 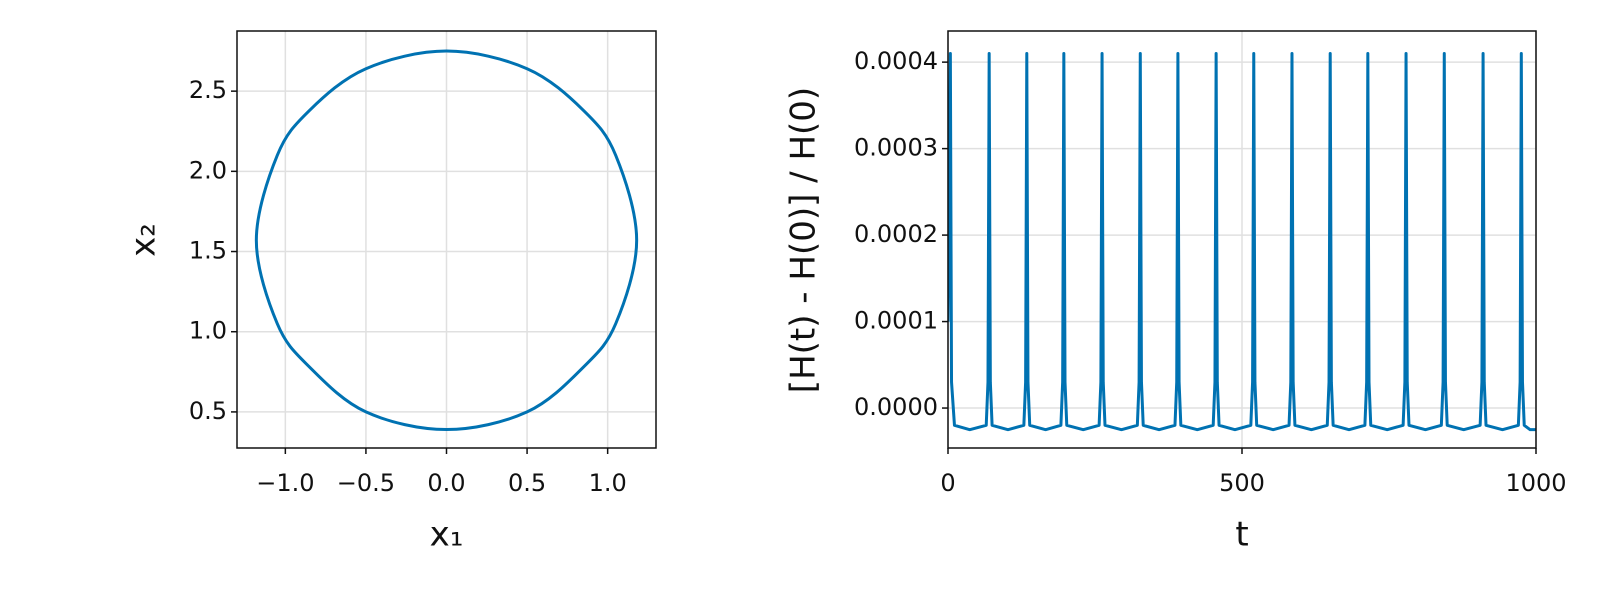 What do you see at coordinates (144, 240) in the screenshot?
I see `y-axis-label: x₂` at bounding box center [144, 240].